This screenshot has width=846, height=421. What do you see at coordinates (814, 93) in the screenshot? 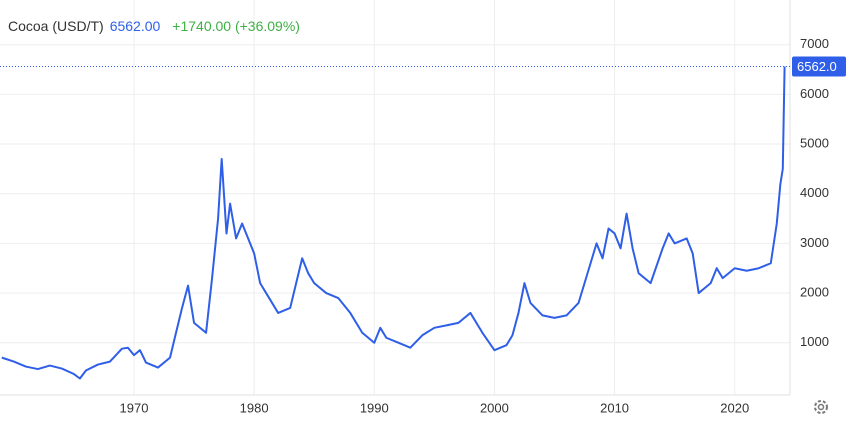
I see `y-tick-label: 6000` at bounding box center [814, 93].